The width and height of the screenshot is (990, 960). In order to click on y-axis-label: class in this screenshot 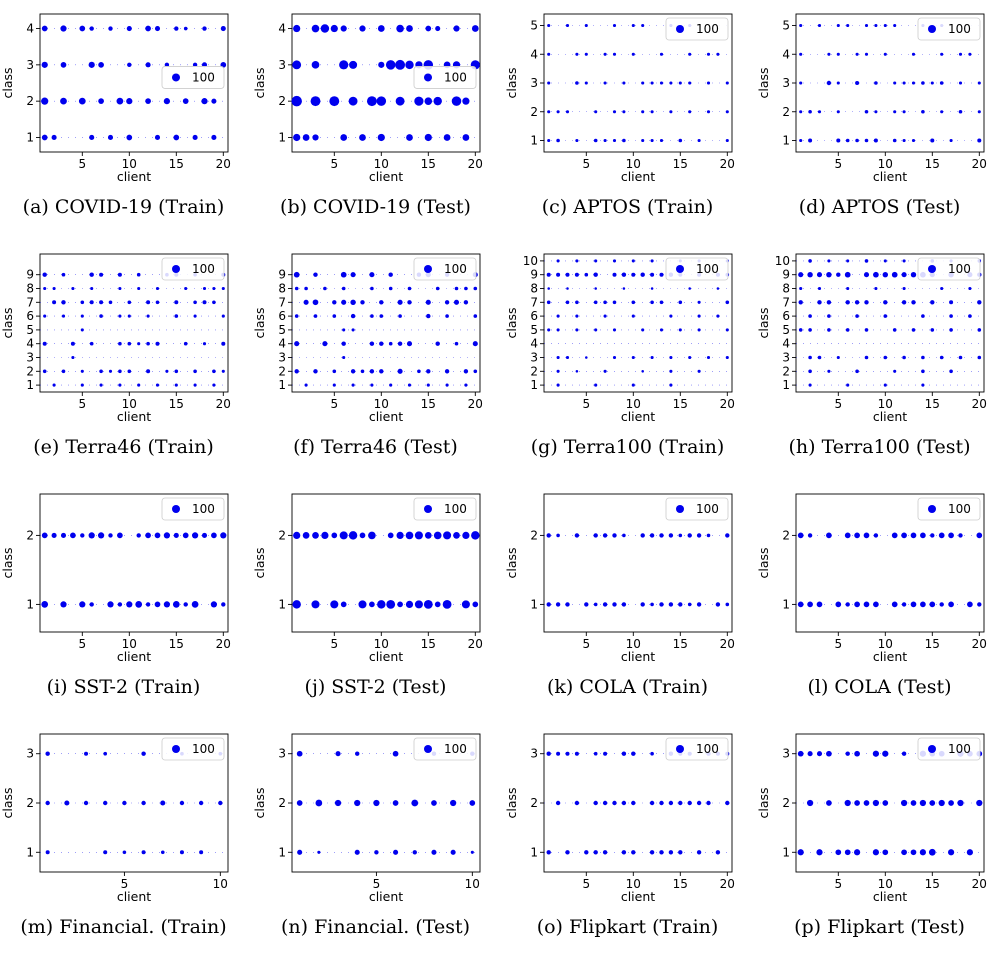, I will do `click(259, 322)`.